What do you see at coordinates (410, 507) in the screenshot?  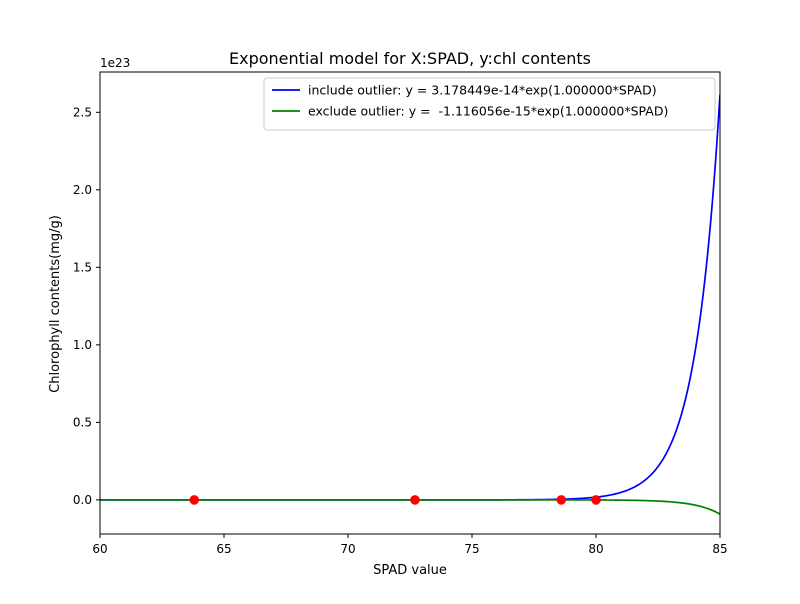 I see `exclude-outlier-line` at bounding box center [410, 507].